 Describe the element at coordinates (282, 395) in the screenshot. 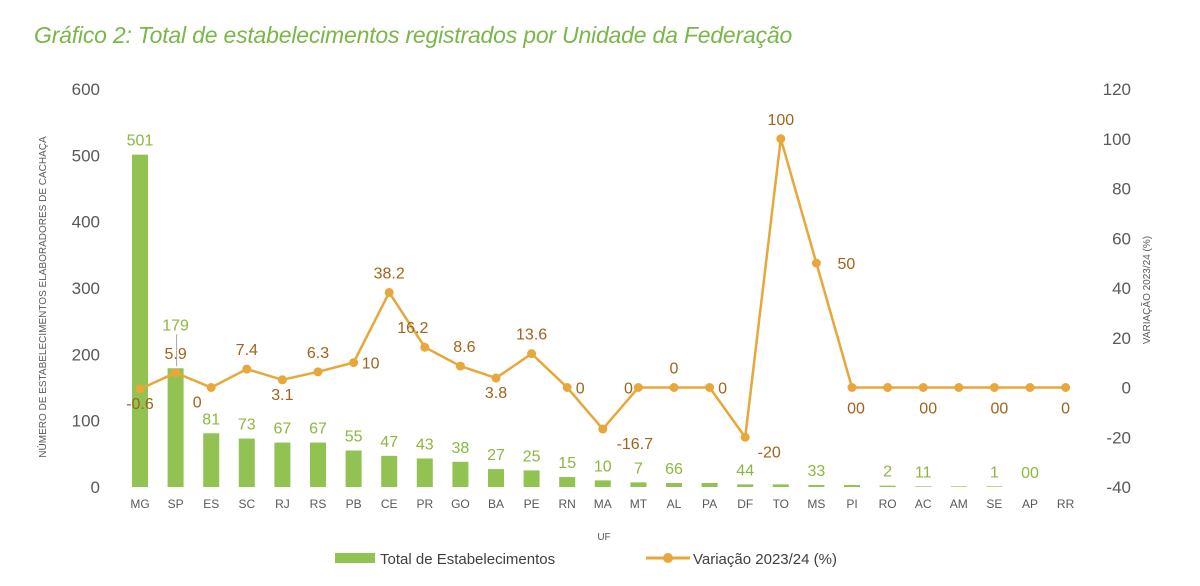

I see `line-data-label: 3.1` at that location.